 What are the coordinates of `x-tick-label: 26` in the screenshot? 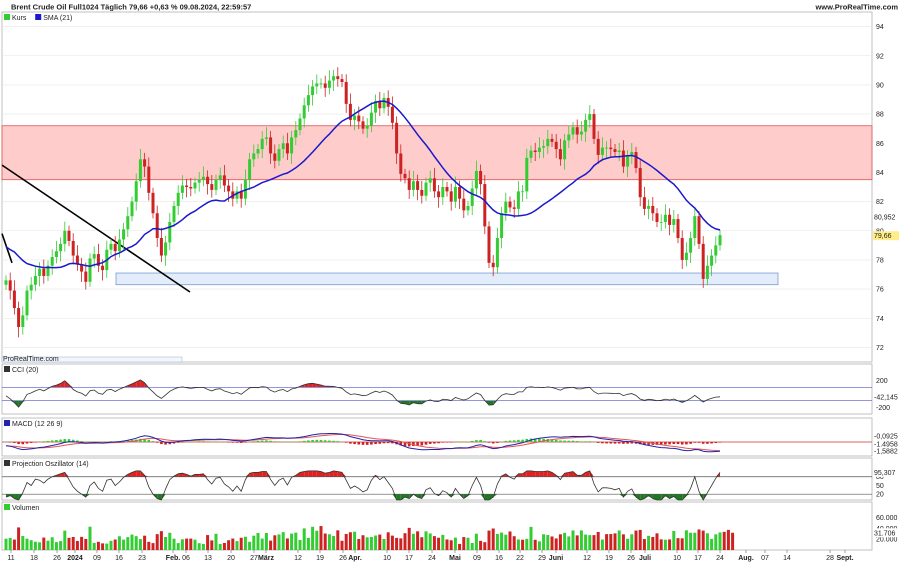 It's located at (57, 558).